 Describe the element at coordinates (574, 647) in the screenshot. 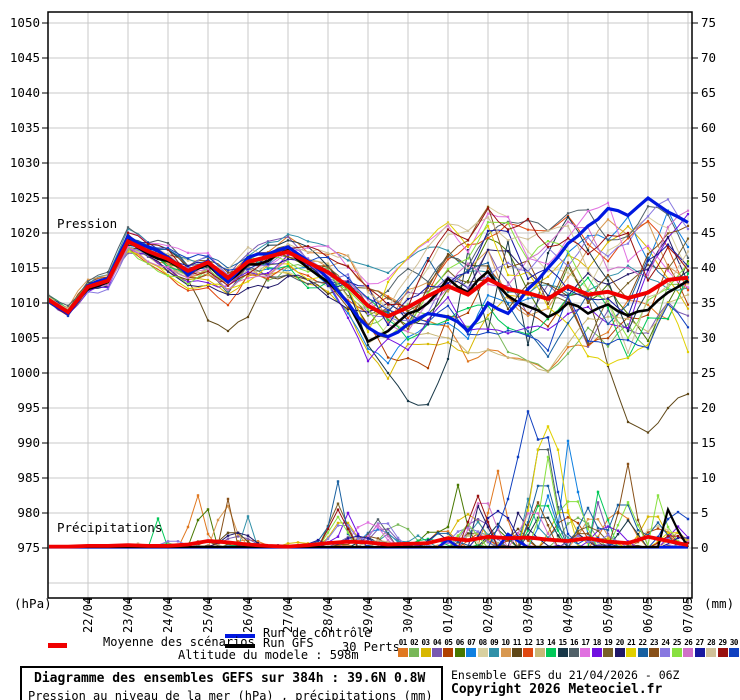

I see `pert-legend-item: 16` at that location.